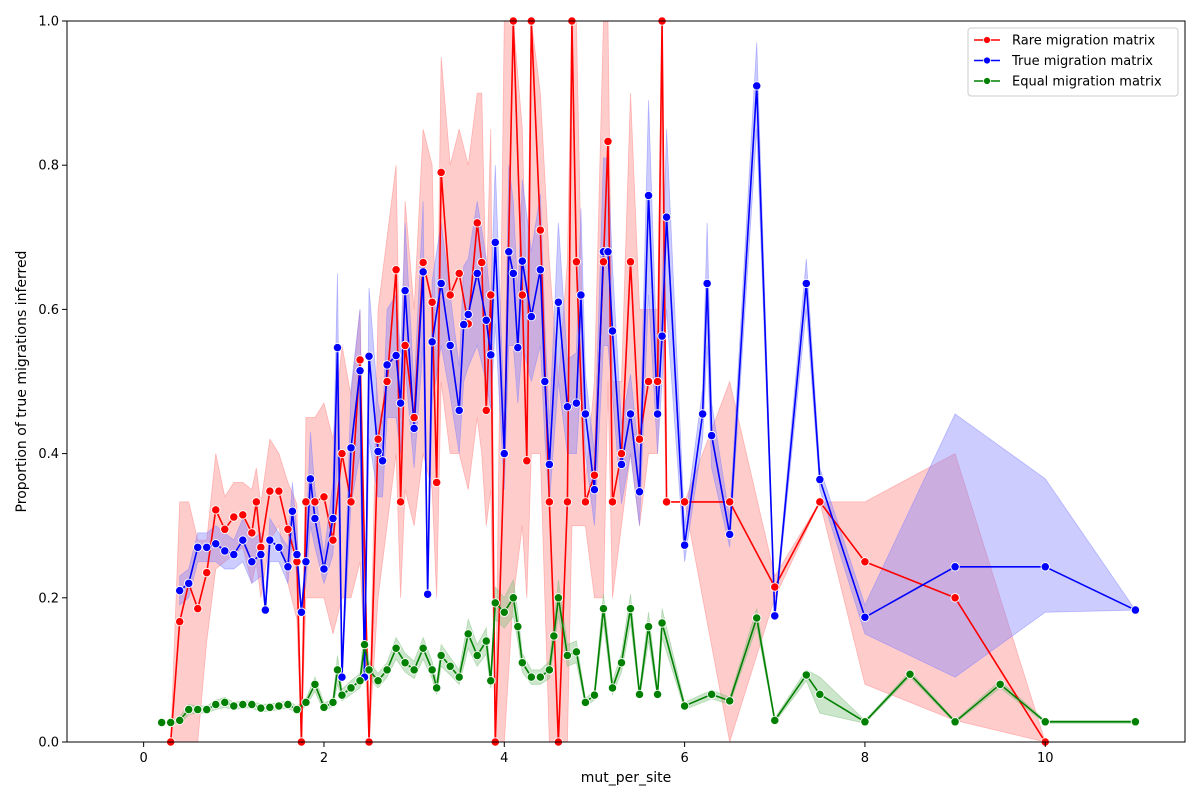 Image resolution: width=1200 pixels, height=800 pixels. I want to click on x-tick-label: 2, so click(324, 758).